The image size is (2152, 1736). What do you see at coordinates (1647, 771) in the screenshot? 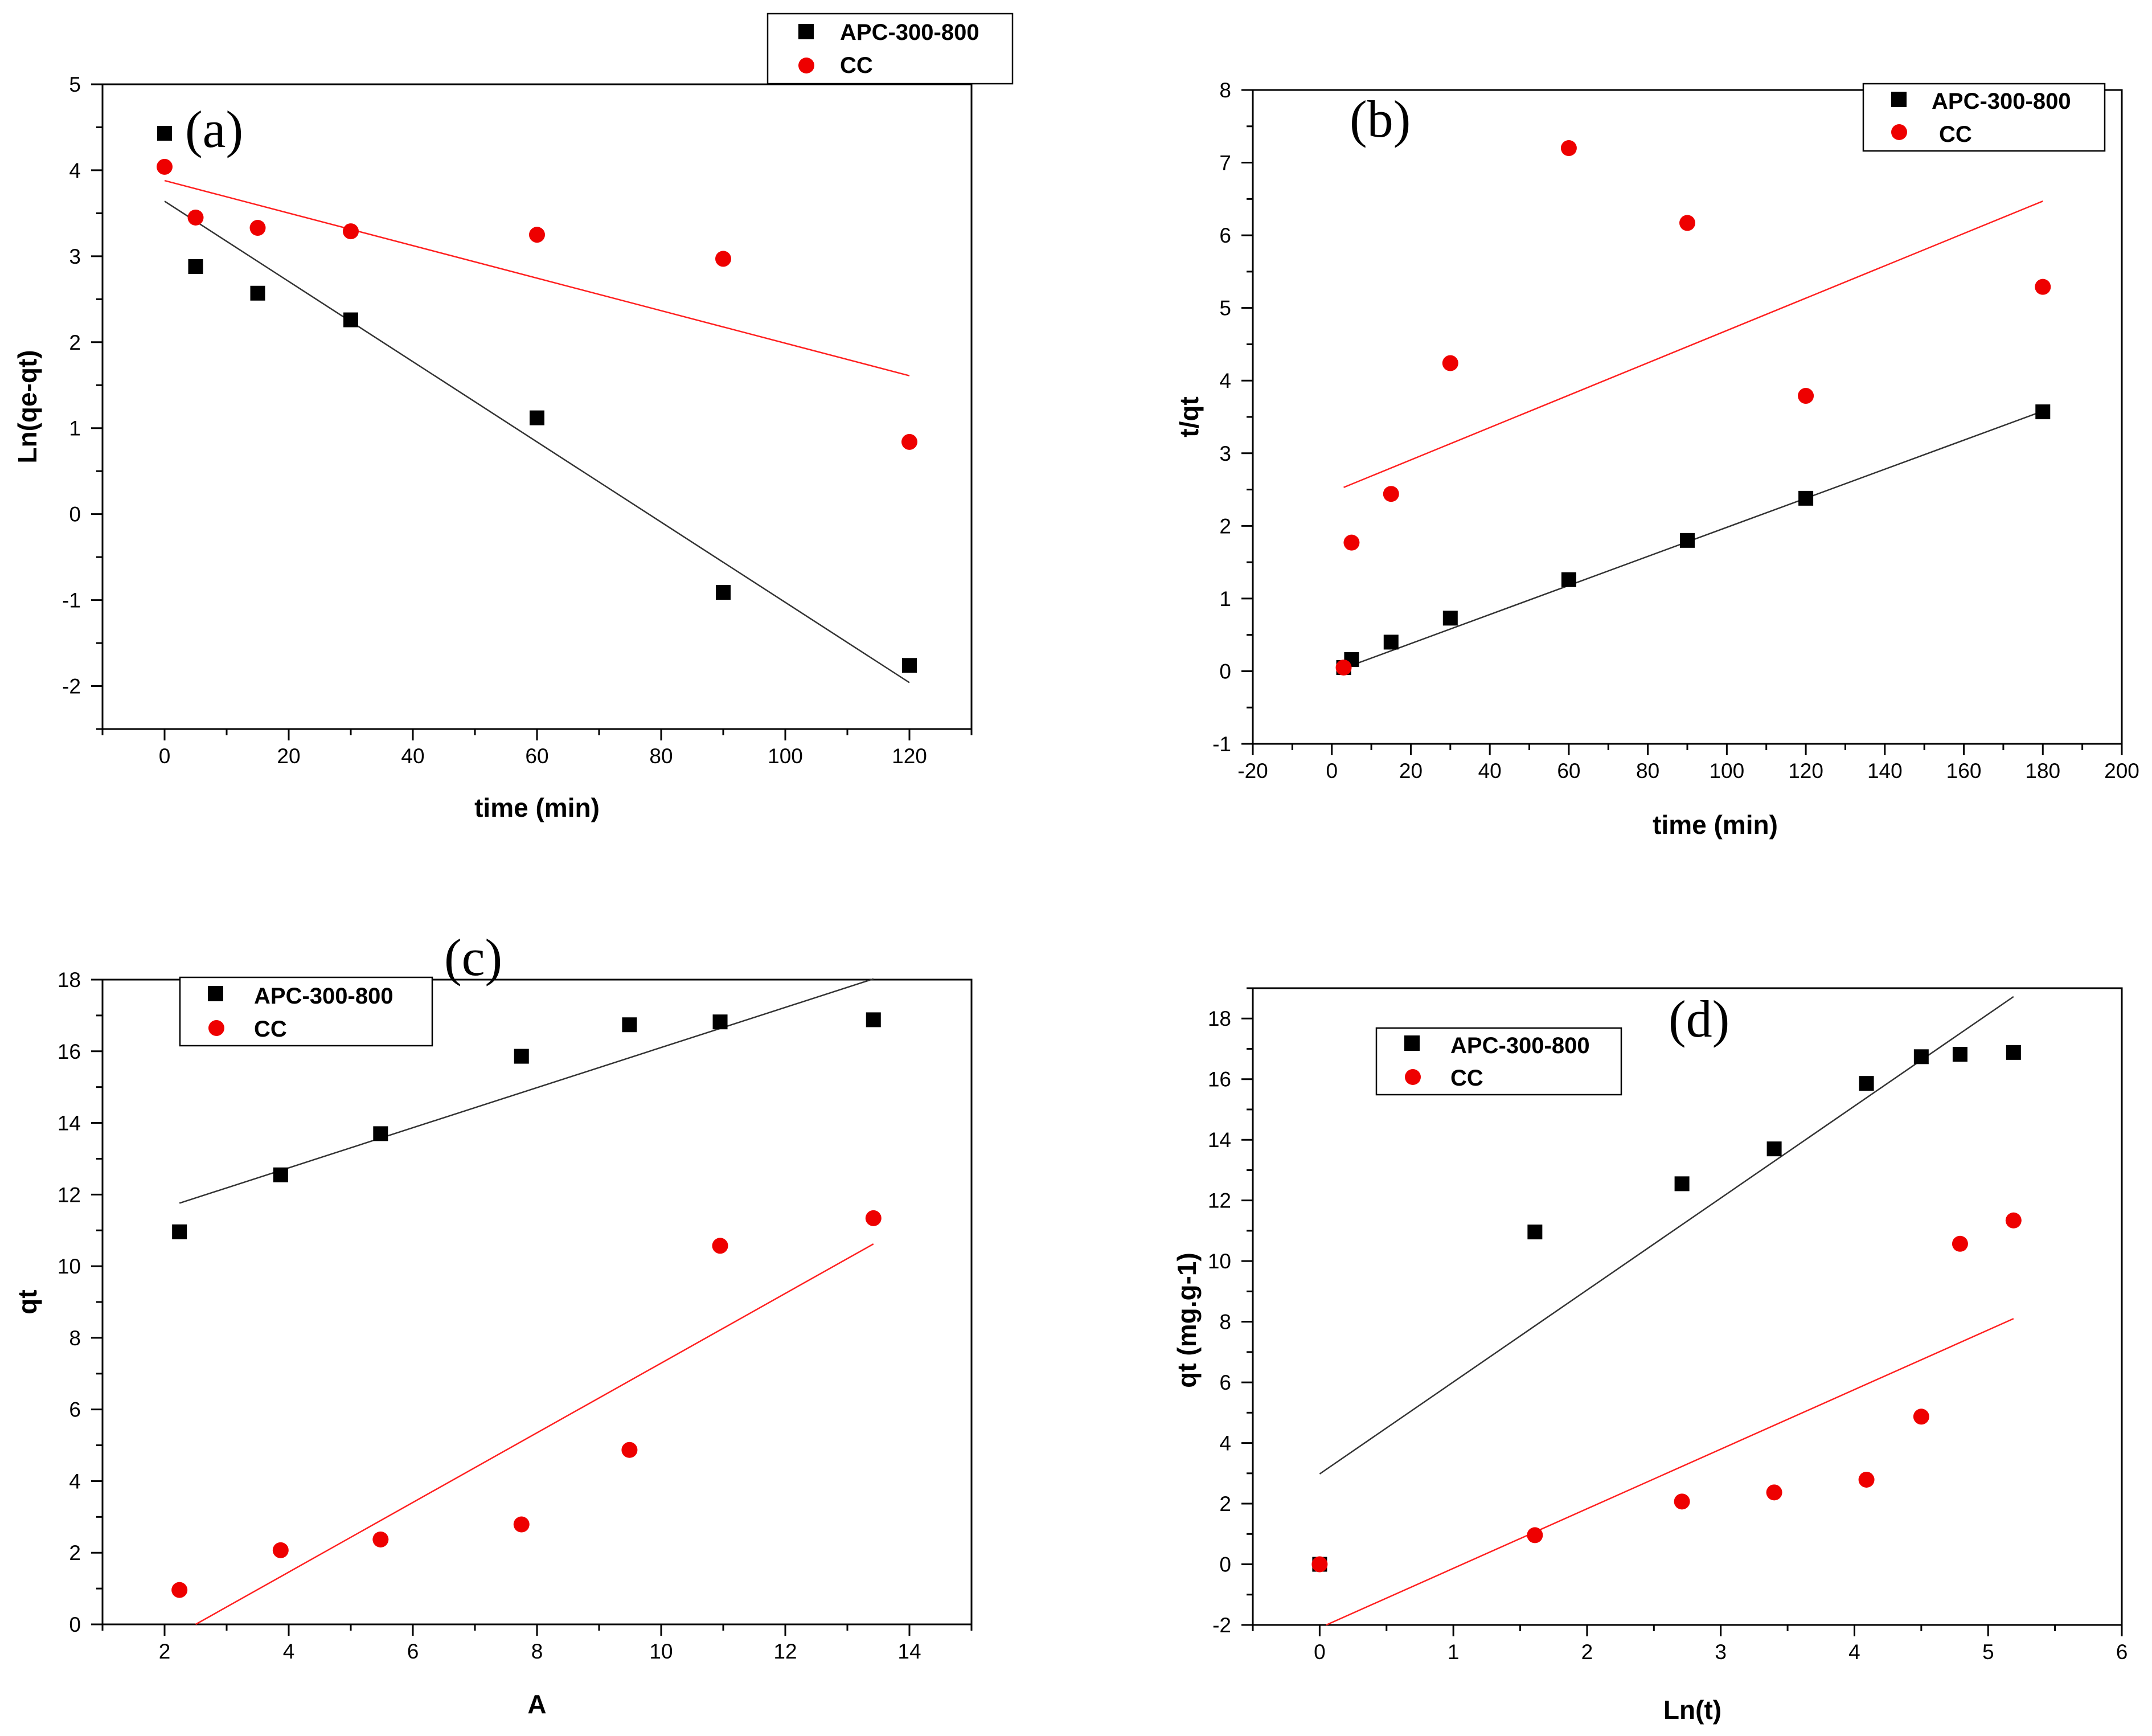
I see `x-tick-label: 80` at bounding box center [1647, 771].